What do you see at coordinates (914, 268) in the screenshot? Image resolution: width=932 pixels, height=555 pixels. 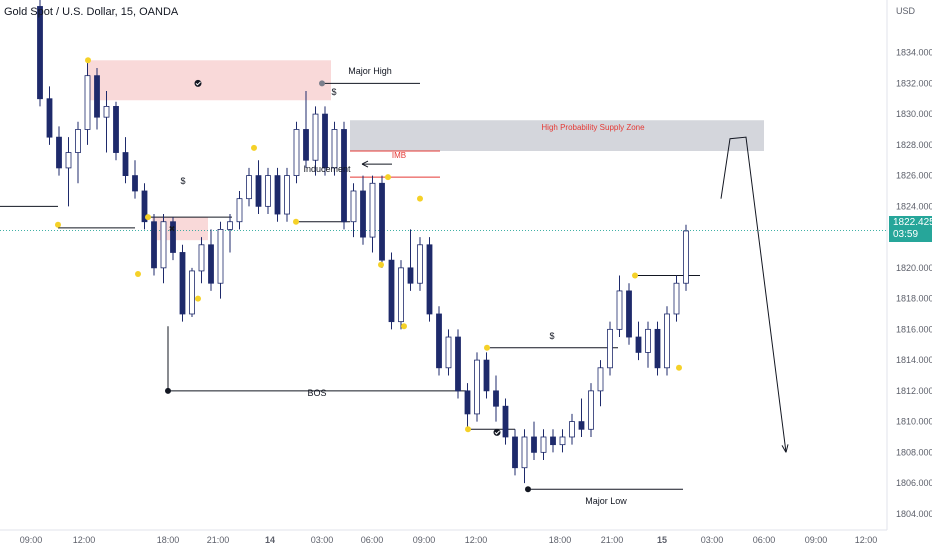 I see `y-axis-tick-label: 1820.000` at bounding box center [914, 268].